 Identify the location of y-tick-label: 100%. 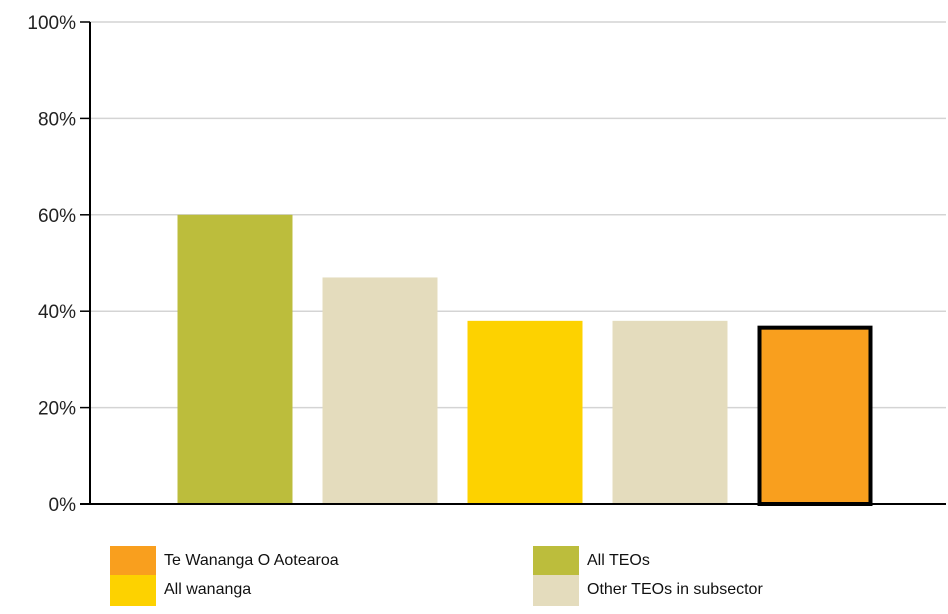
(51, 23).